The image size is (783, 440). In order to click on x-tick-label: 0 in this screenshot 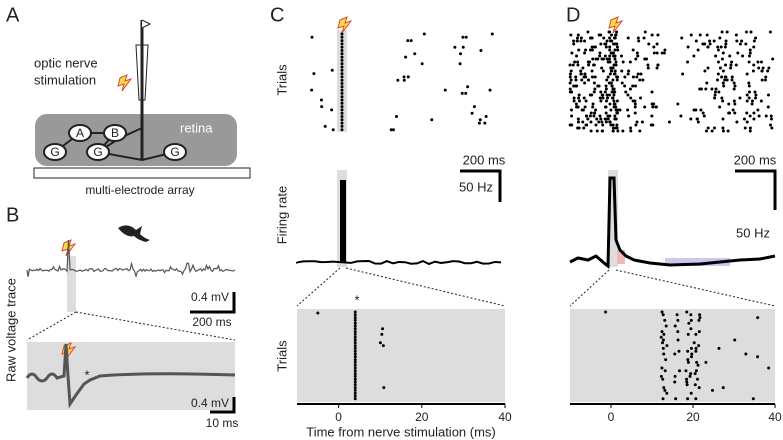, I will do `click(611, 417)`.